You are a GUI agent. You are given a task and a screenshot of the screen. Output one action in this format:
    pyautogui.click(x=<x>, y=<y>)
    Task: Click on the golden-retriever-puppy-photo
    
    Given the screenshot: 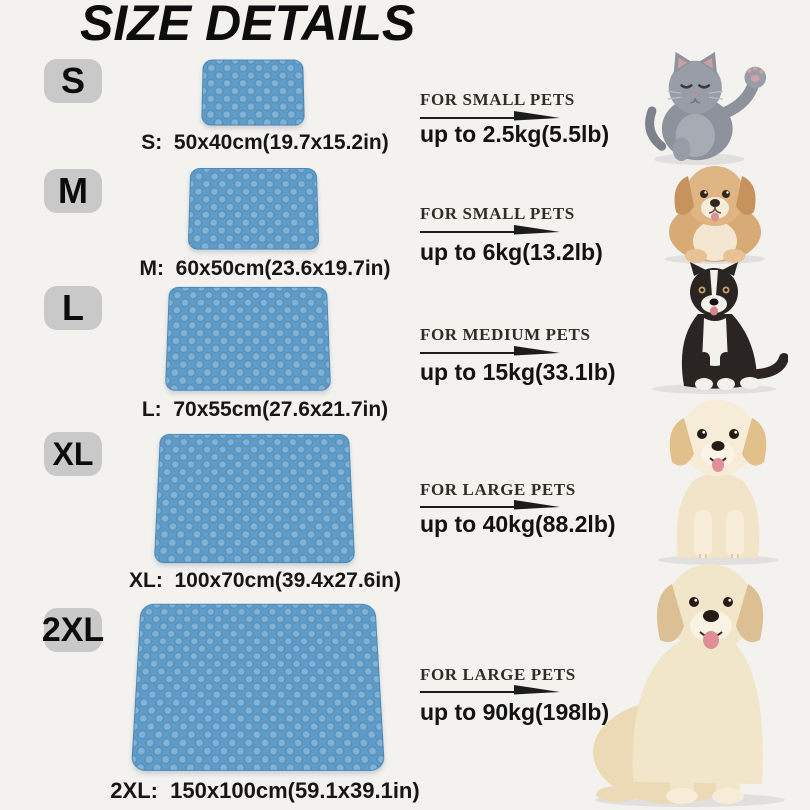 What is the action you would take?
    pyautogui.click(x=718, y=482)
    